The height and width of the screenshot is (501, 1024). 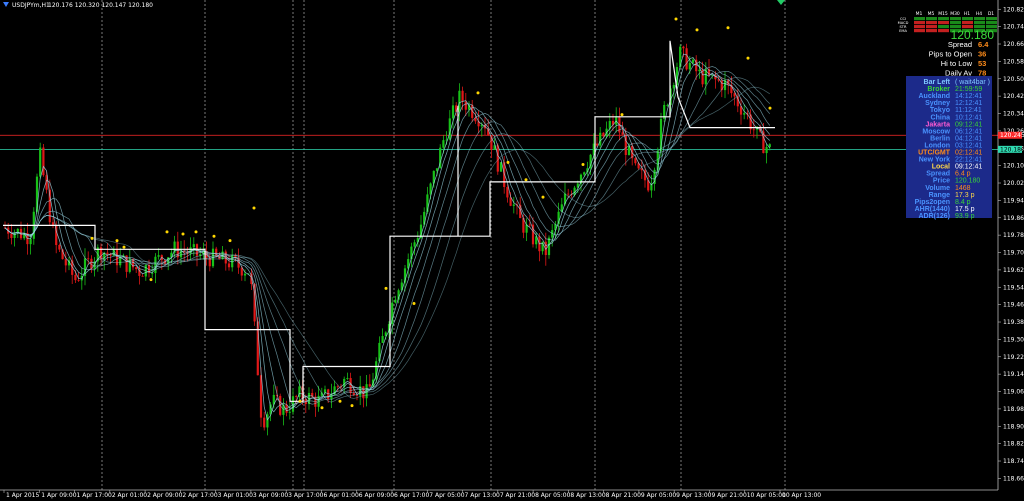 I want to click on clock-row-value: 93.9 p, so click(x=965, y=216).